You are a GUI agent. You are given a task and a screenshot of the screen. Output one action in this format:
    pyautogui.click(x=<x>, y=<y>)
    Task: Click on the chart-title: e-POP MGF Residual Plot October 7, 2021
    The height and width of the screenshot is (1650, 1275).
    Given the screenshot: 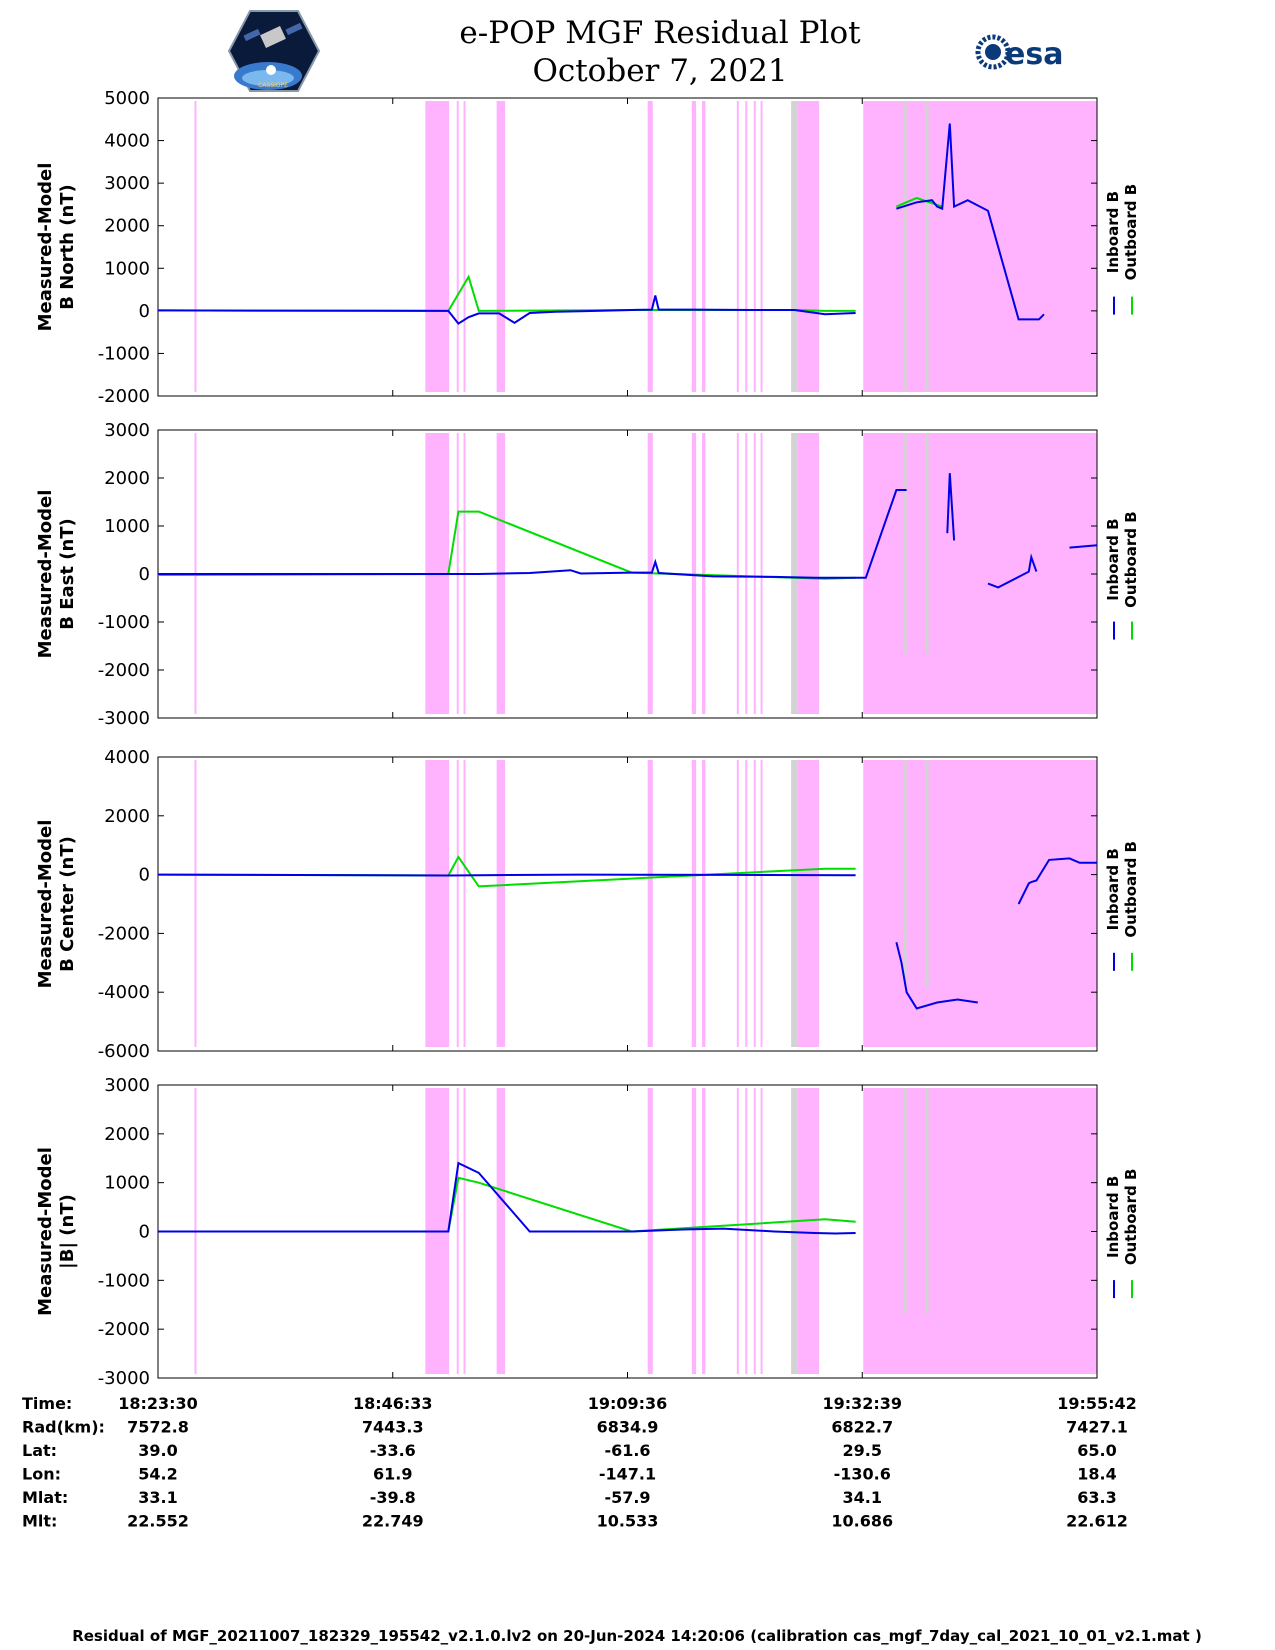 What is the action you would take?
    pyautogui.click(x=660, y=52)
    